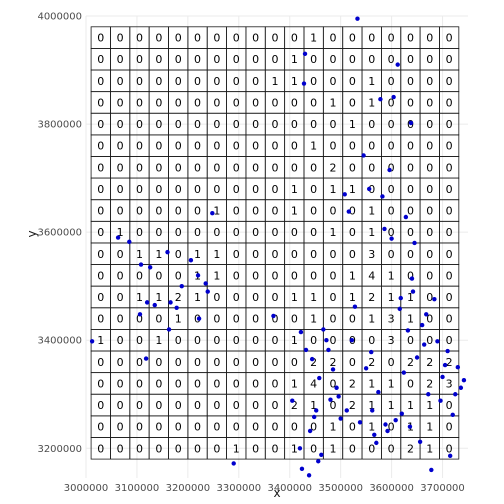 This screenshot has width=504, height=504. Describe the element at coordinates (59, 17) in the screenshot. I see `y-tick-label: 4000000` at that location.